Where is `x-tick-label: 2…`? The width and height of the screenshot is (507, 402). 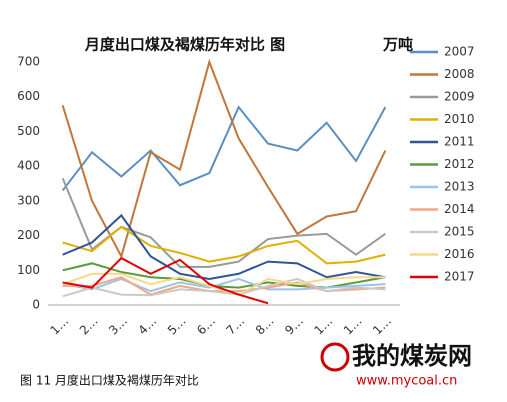
x-tick-label: 2… is located at coordinates (89, 326).